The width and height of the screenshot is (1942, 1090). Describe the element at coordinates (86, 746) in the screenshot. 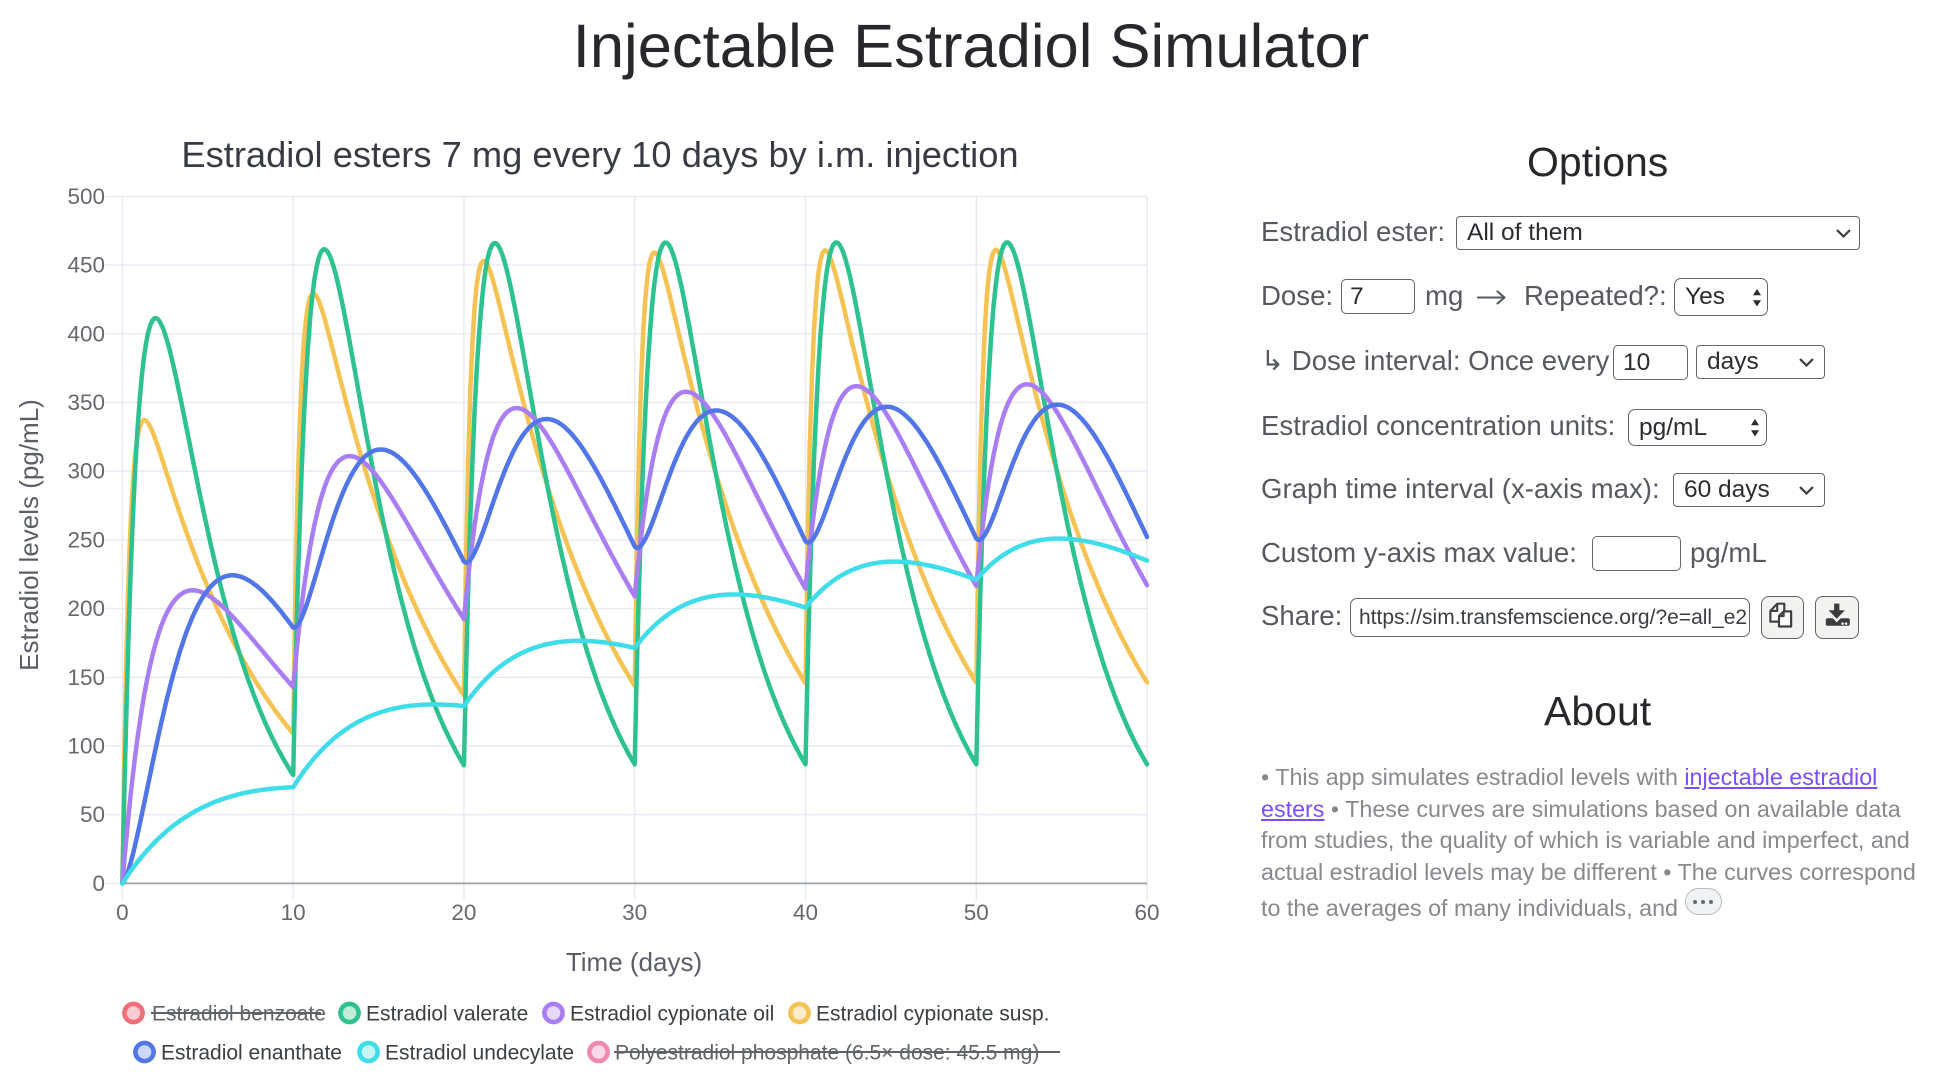

I see `svg-text: 100` at that location.